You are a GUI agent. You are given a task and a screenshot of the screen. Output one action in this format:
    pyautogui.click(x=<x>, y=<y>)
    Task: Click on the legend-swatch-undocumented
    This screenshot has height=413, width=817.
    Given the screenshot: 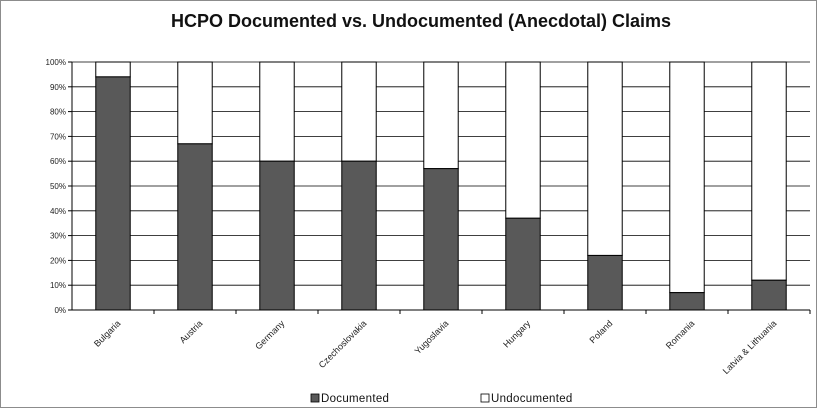 What is the action you would take?
    pyautogui.click(x=485, y=398)
    